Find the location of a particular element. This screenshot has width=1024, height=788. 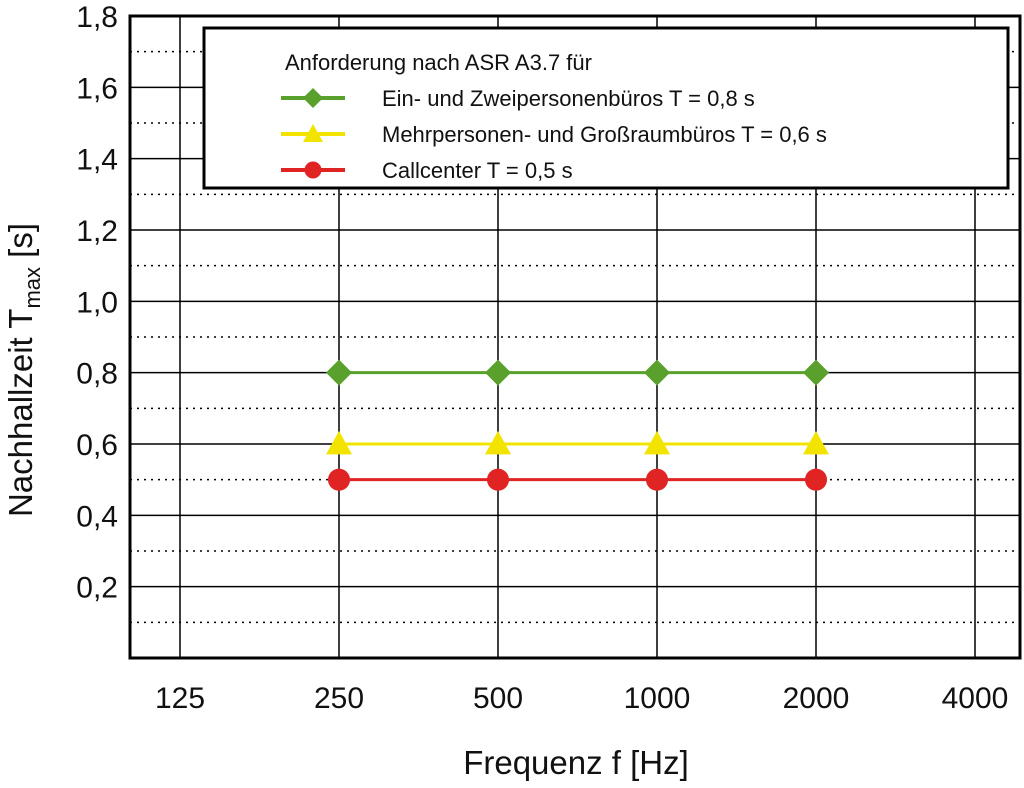

y-tick-label: 1,4 is located at coordinates (97, 160).